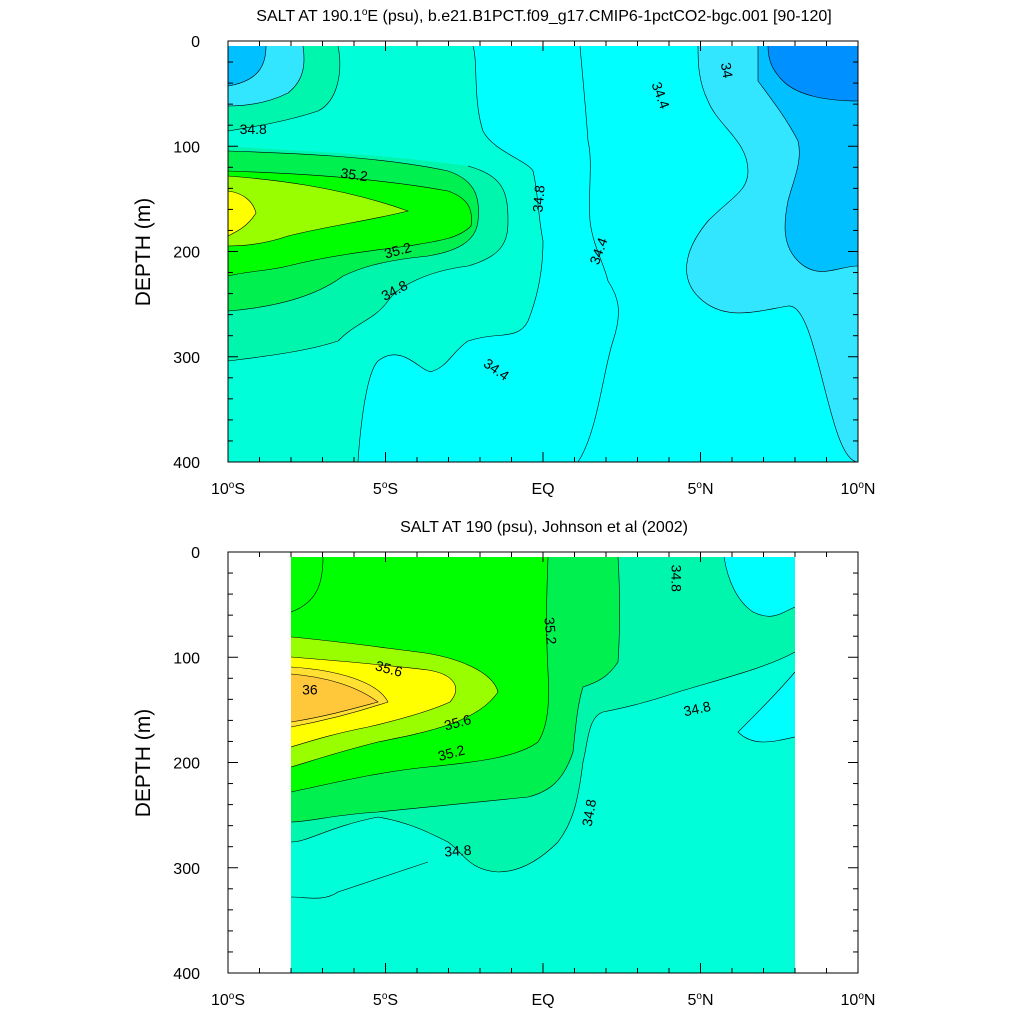 The height and width of the screenshot is (1024, 1024). I want to click on observed-contour-labels: 35.6 36 35.6 35.2 35.2 34.8 34.8 34.8 34.8, so click(507, 712).